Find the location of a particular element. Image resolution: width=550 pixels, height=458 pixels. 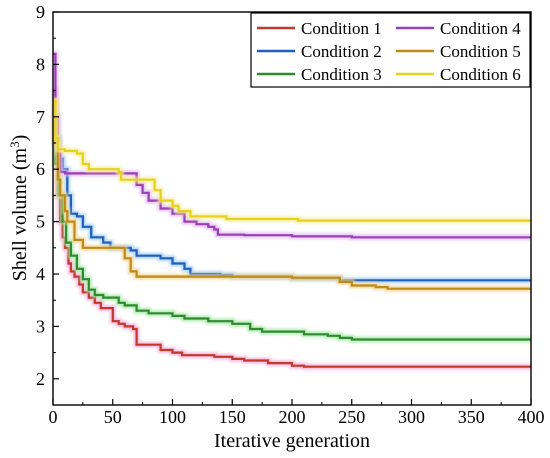

y-tick-label: 3 is located at coordinates (40, 326).